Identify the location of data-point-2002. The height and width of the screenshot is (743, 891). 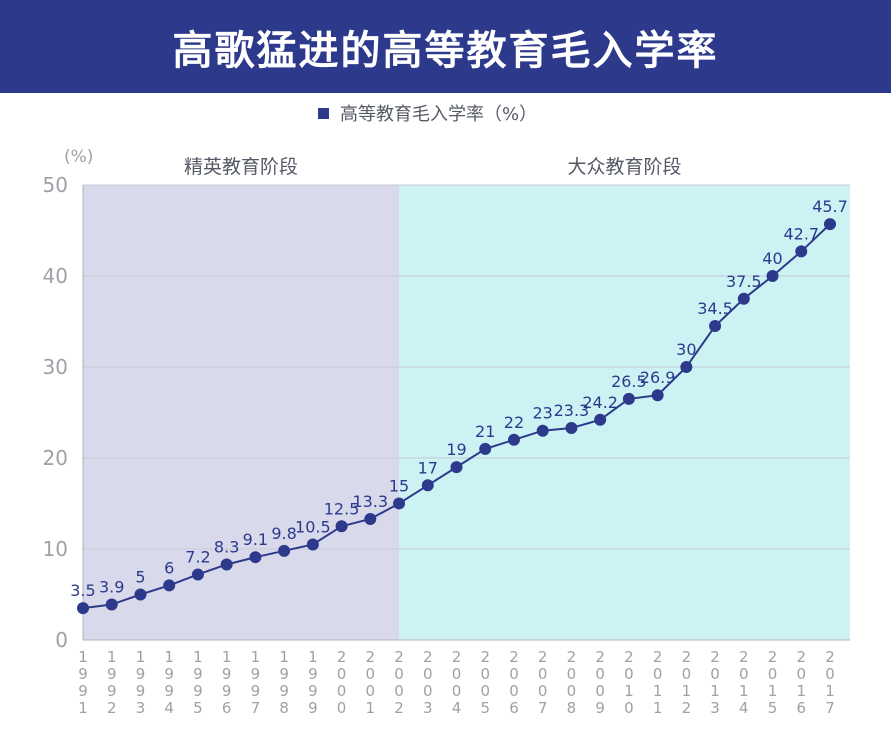
(399, 503).